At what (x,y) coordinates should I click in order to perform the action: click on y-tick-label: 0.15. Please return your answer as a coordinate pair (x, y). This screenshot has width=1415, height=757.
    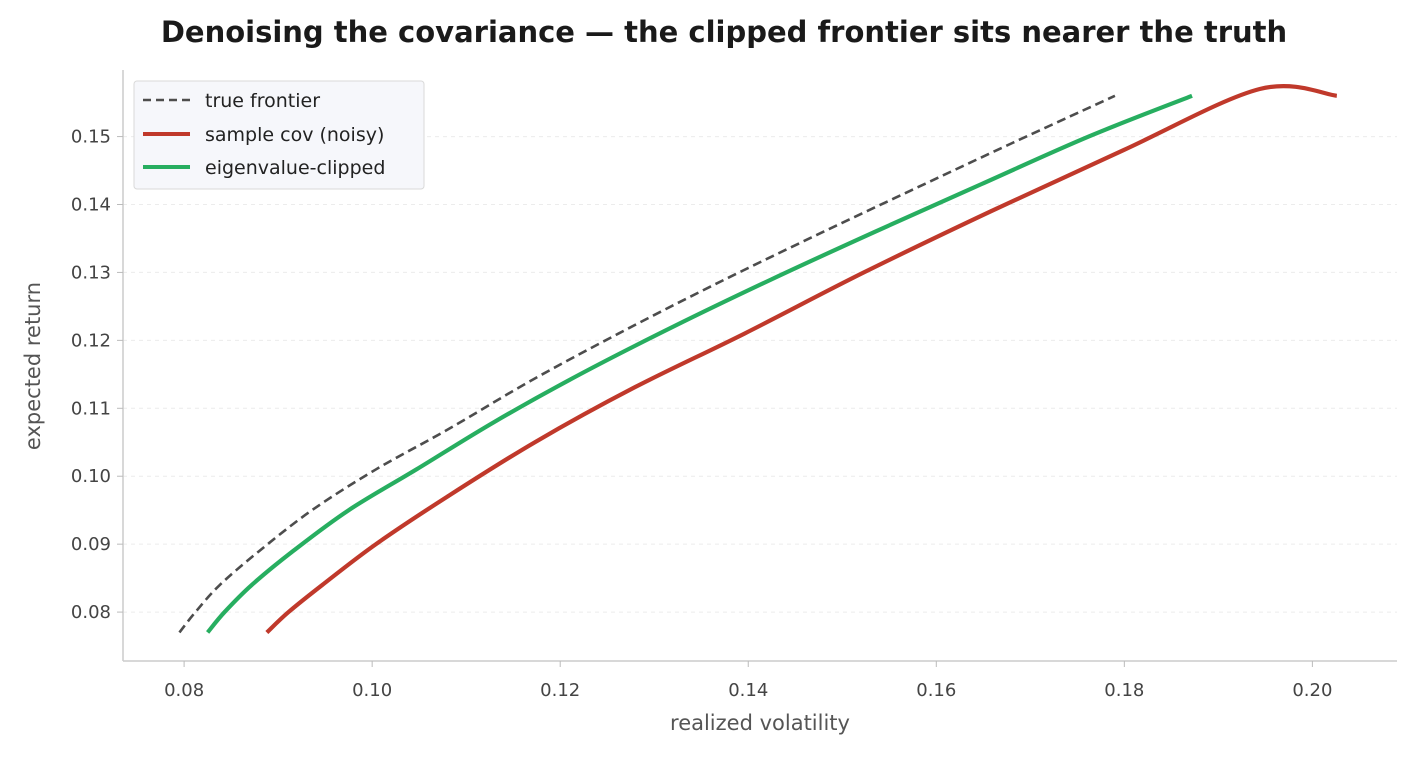
    Looking at the image, I should click on (91, 137).